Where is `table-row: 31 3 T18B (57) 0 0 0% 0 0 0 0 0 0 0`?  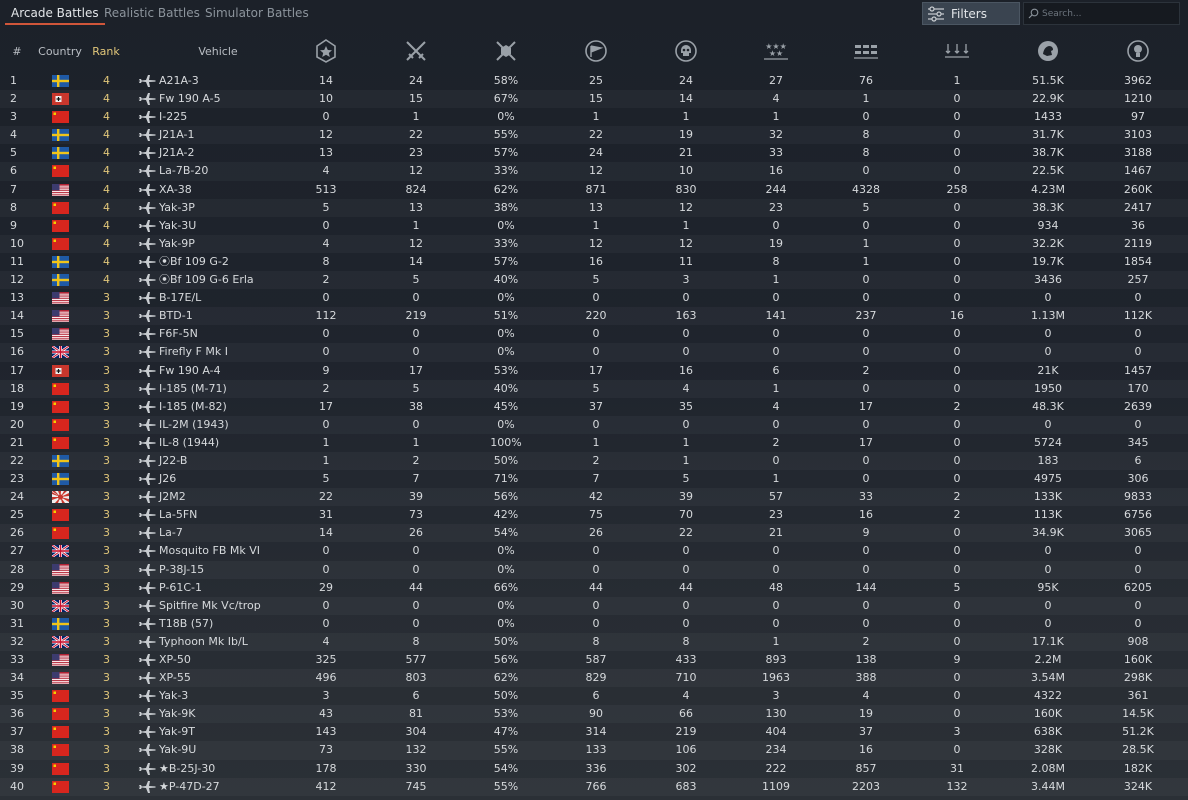 table-row: 31 3 T18B (57) 0 0 0% 0 0 0 0 0 0 0 is located at coordinates (594, 624).